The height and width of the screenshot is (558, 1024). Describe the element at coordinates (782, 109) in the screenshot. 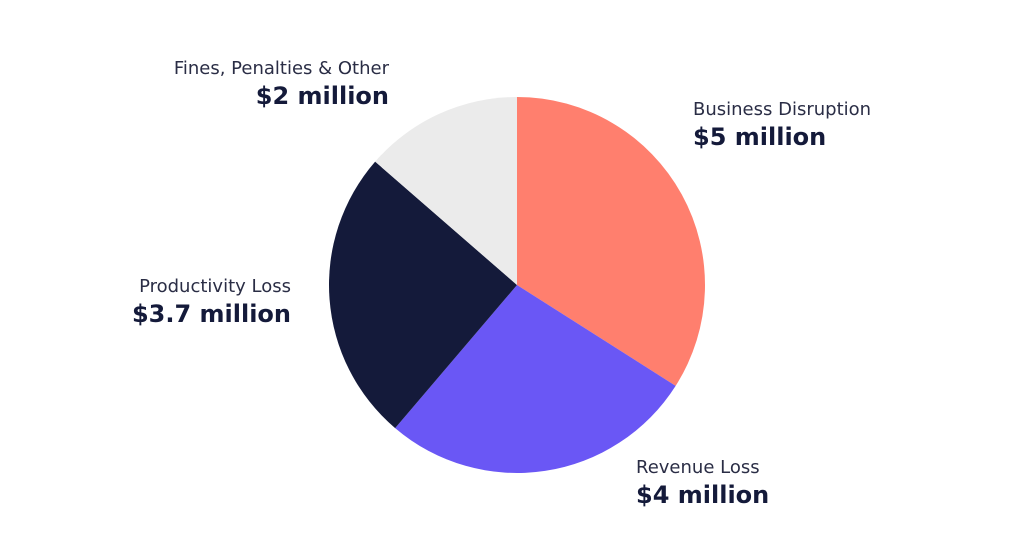

I see `slice-label: Business Disruption` at that location.